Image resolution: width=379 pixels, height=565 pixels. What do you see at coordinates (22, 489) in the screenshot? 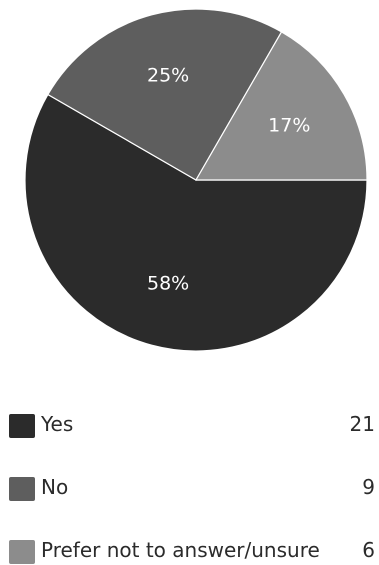
I see `legend-swatch-no` at bounding box center [22, 489].